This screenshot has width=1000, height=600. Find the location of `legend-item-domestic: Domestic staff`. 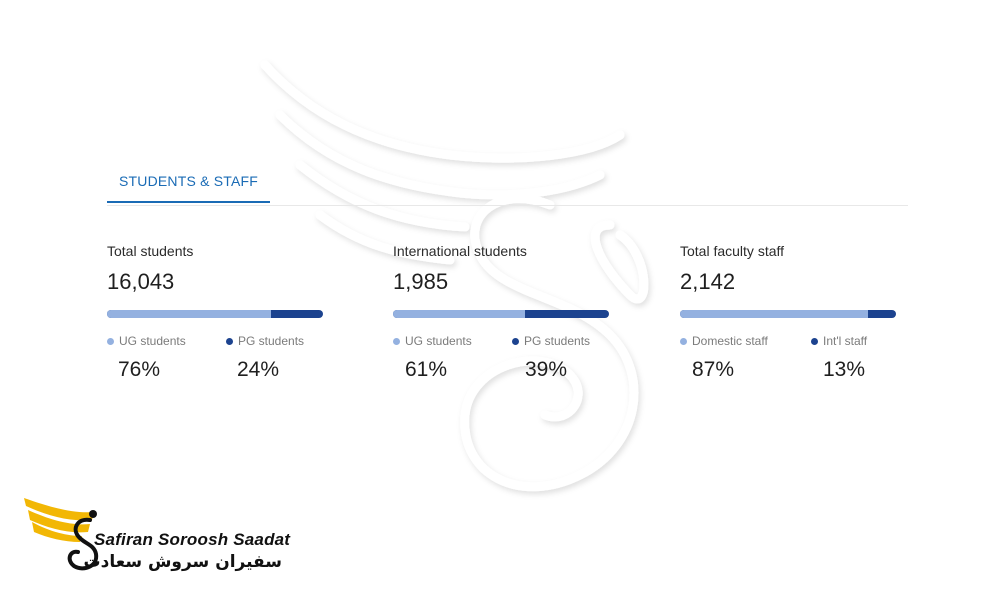

legend-item-domestic: Domestic staff is located at coordinates (724, 341).